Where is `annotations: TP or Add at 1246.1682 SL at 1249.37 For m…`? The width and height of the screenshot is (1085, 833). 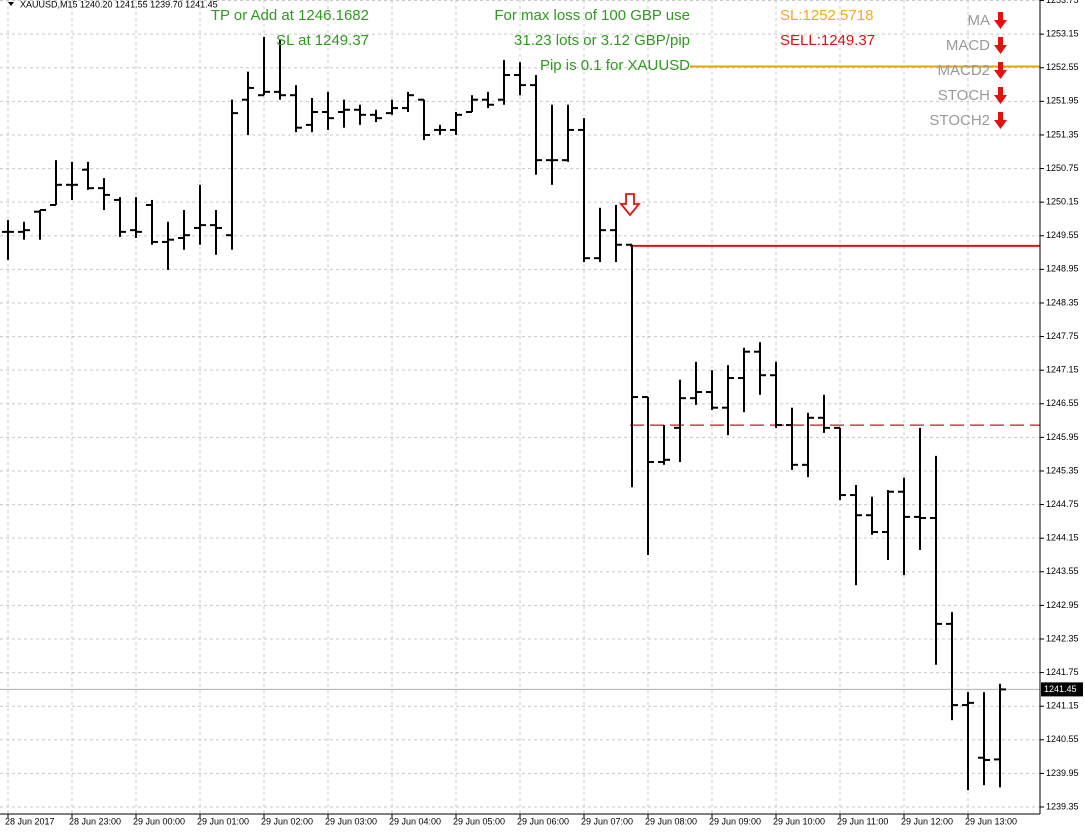 annotations: TP or Add at 1246.1682 SL at 1249.37 For m… is located at coordinates (609, 68).